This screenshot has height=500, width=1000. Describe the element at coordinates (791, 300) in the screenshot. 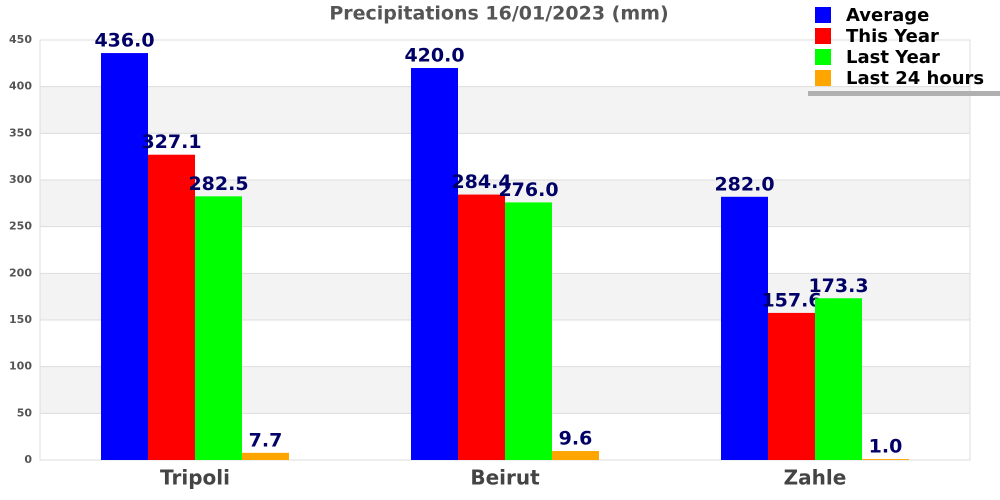

I see `value-label: 157.6` at that location.